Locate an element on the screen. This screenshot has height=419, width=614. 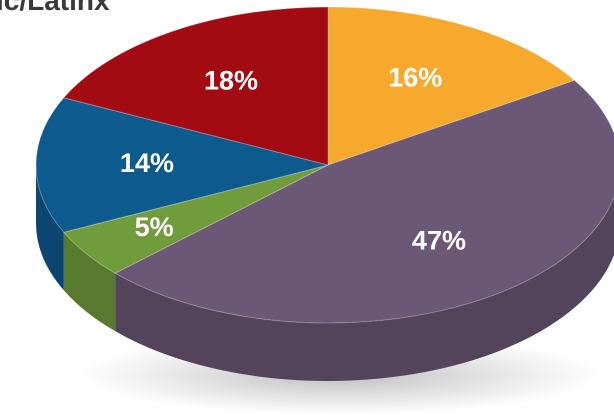
slice-label: 14% is located at coordinates (147, 163).